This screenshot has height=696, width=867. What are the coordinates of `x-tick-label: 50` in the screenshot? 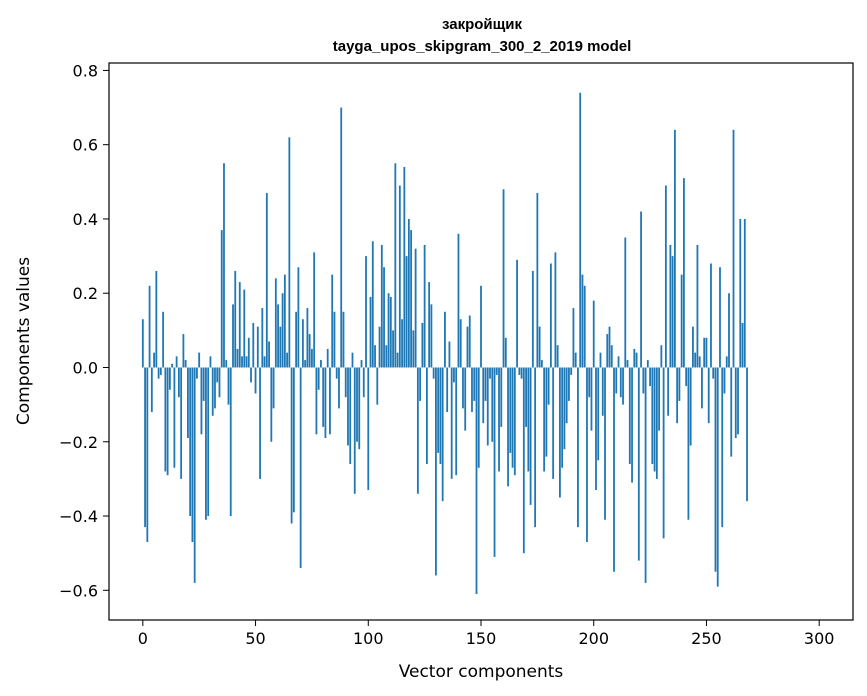 It's located at (255, 638).